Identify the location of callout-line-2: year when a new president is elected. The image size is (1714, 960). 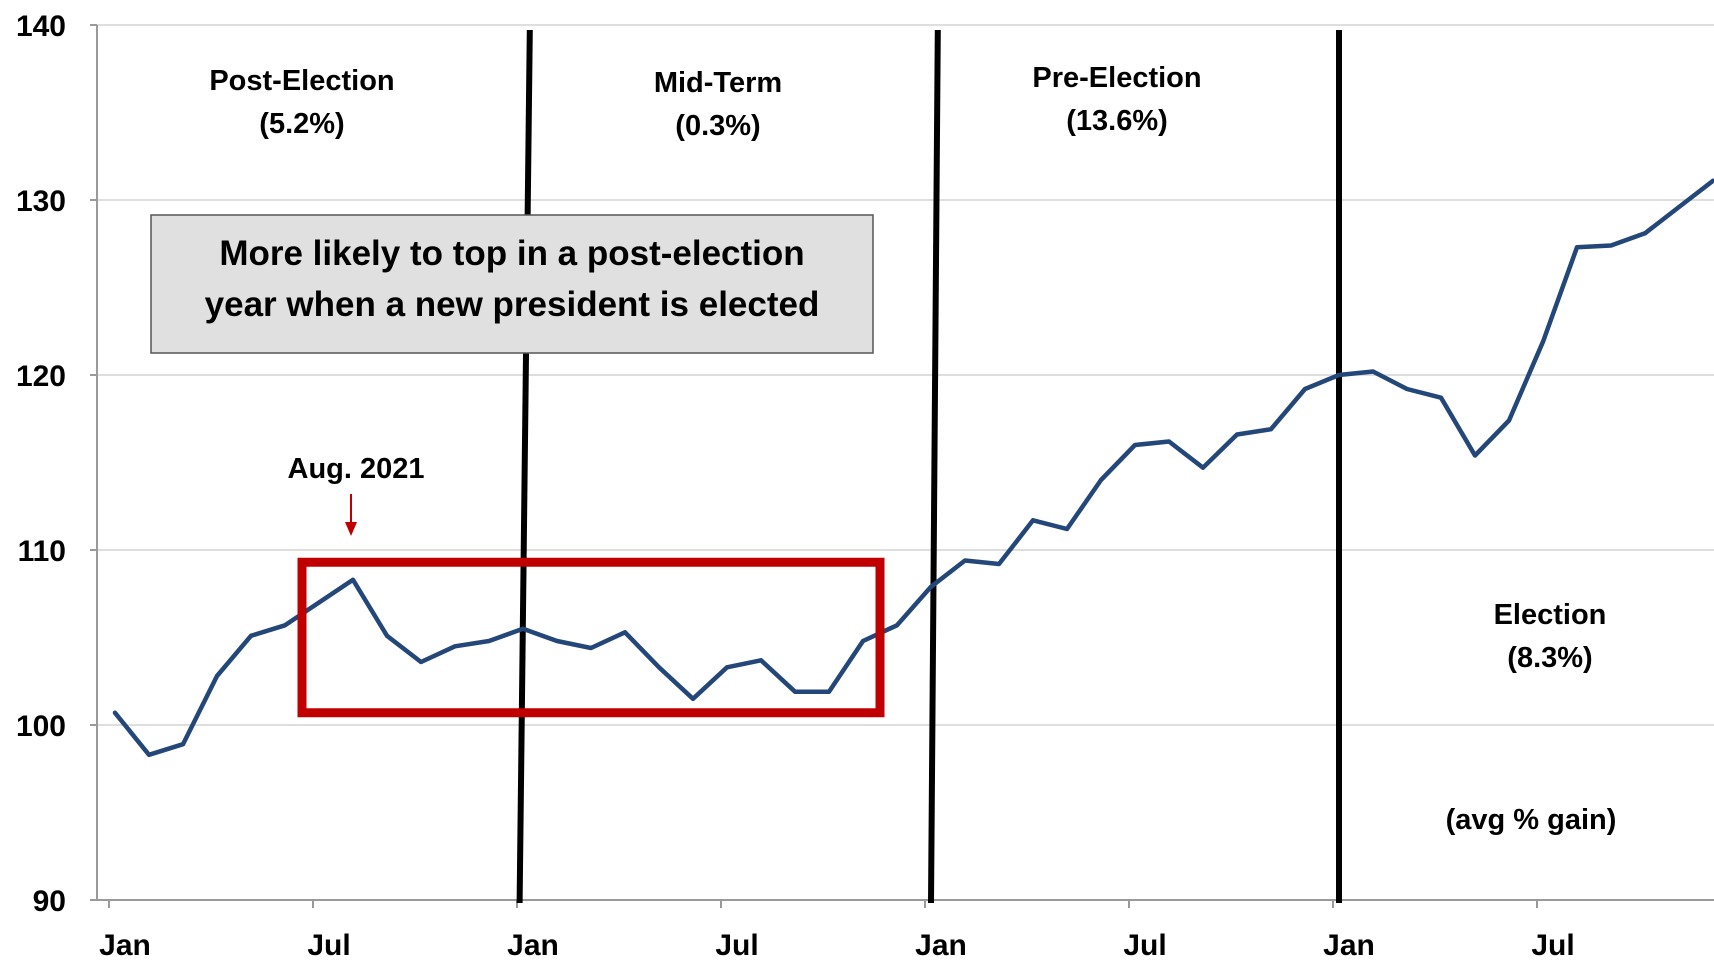
(512, 304).